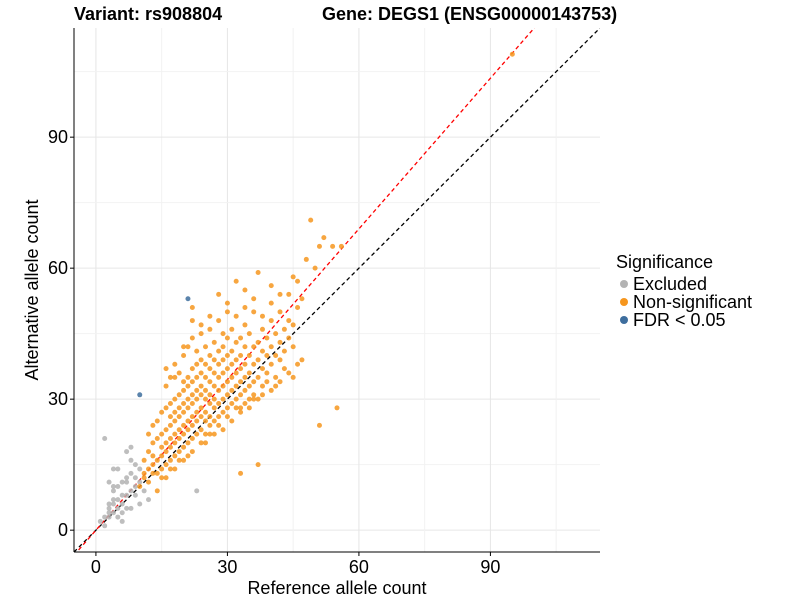 Image resolution: width=800 pixels, height=600 pixels. What do you see at coordinates (58, 268) in the screenshot?
I see `y-tick-label: 60` at bounding box center [58, 268].